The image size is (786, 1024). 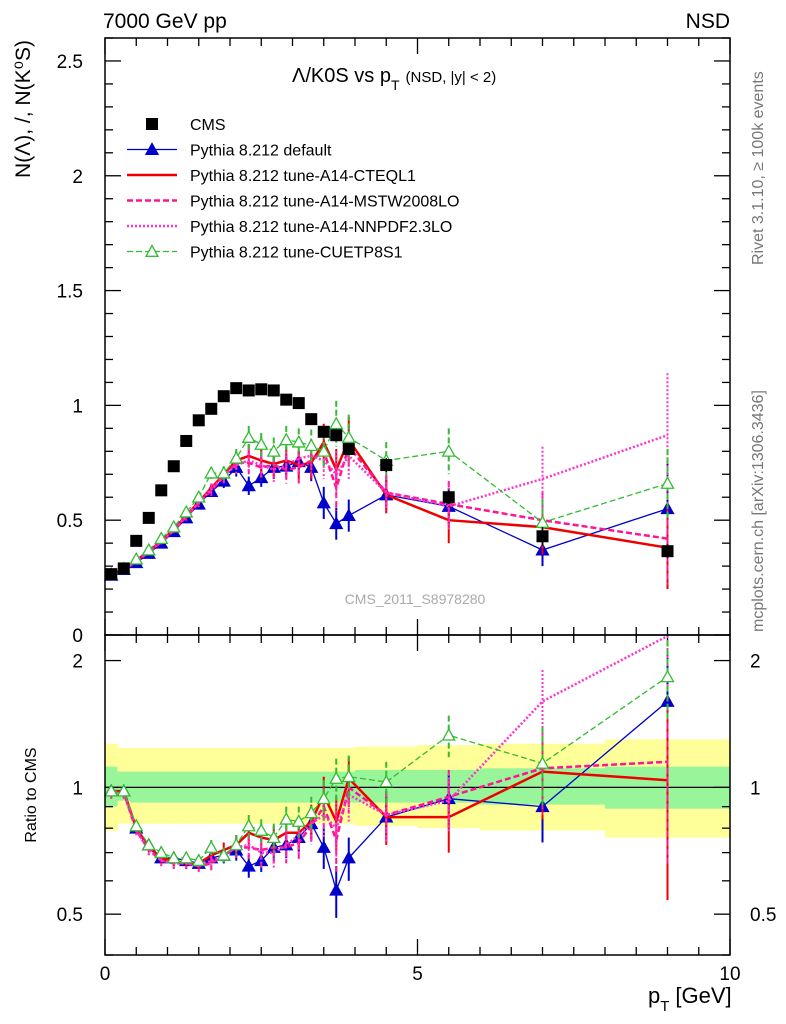 What do you see at coordinates (755, 662) in the screenshot?
I see `ratio-y-tick-label-right: 2` at bounding box center [755, 662].